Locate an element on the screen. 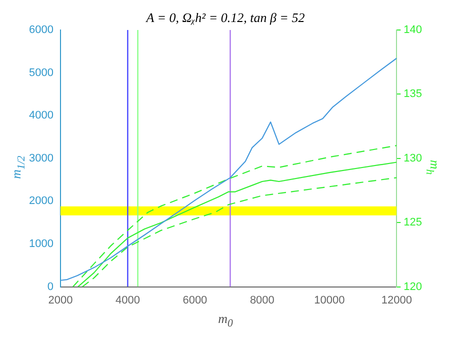 The image size is (451, 338). x-tick-label: 2000 is located at coordinates (60, 300).